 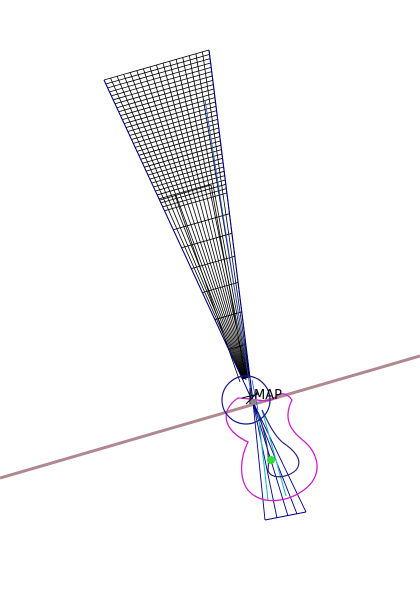 I want to click on origin-point, so click(x=253, y=402).